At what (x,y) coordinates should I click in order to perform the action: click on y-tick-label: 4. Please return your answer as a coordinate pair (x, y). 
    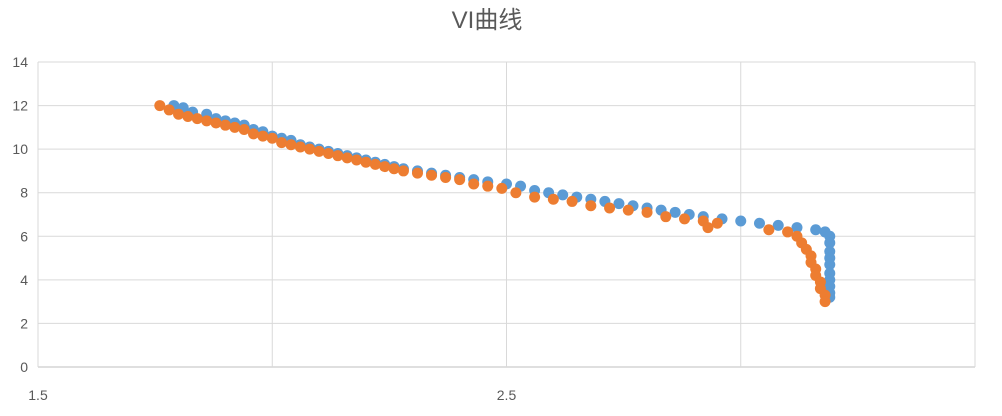
    Looking at the image, I should click on (24, 280).